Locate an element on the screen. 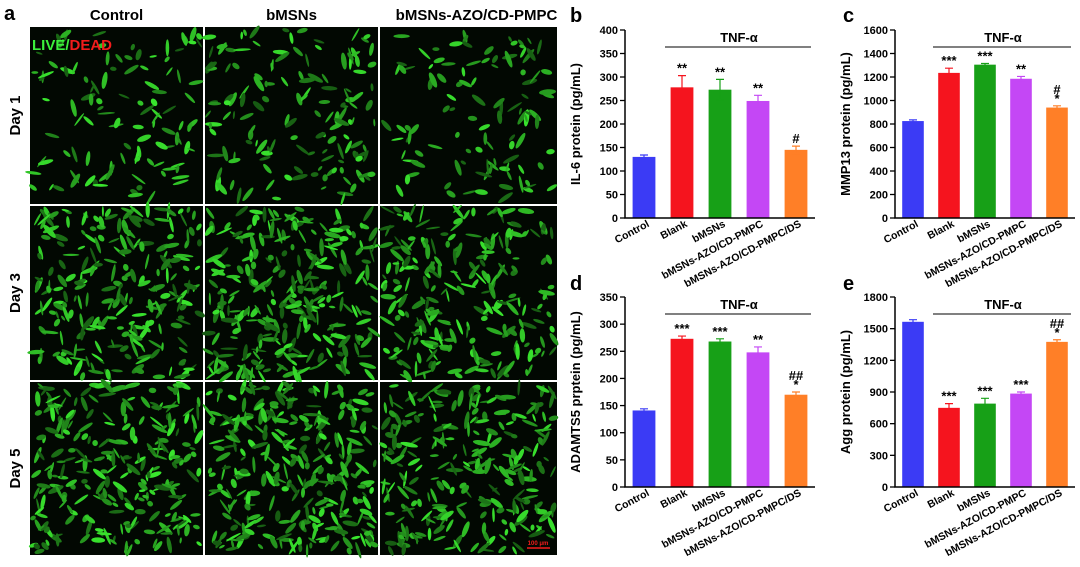 The width and height of the screenshot is (1080, 567). column-header: Control is located at coordinates (116, 15).